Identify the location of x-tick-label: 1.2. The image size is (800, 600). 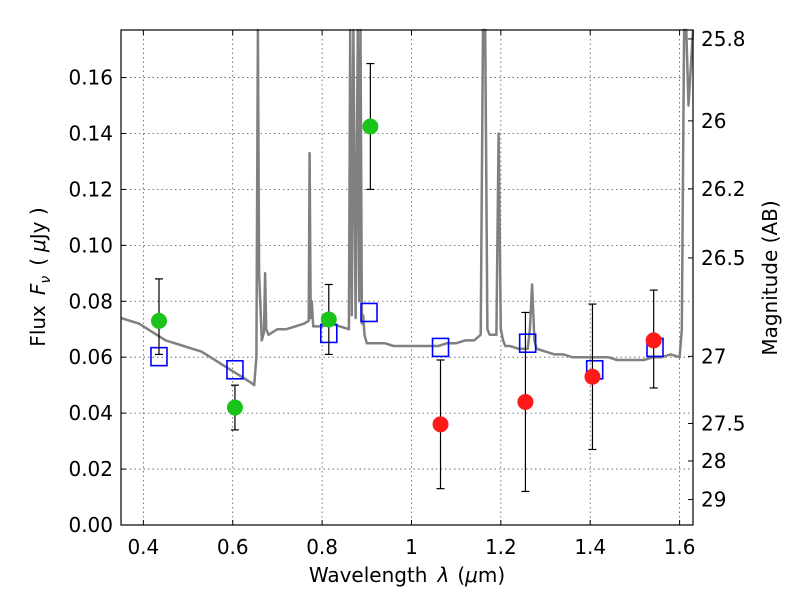
(501, 547).